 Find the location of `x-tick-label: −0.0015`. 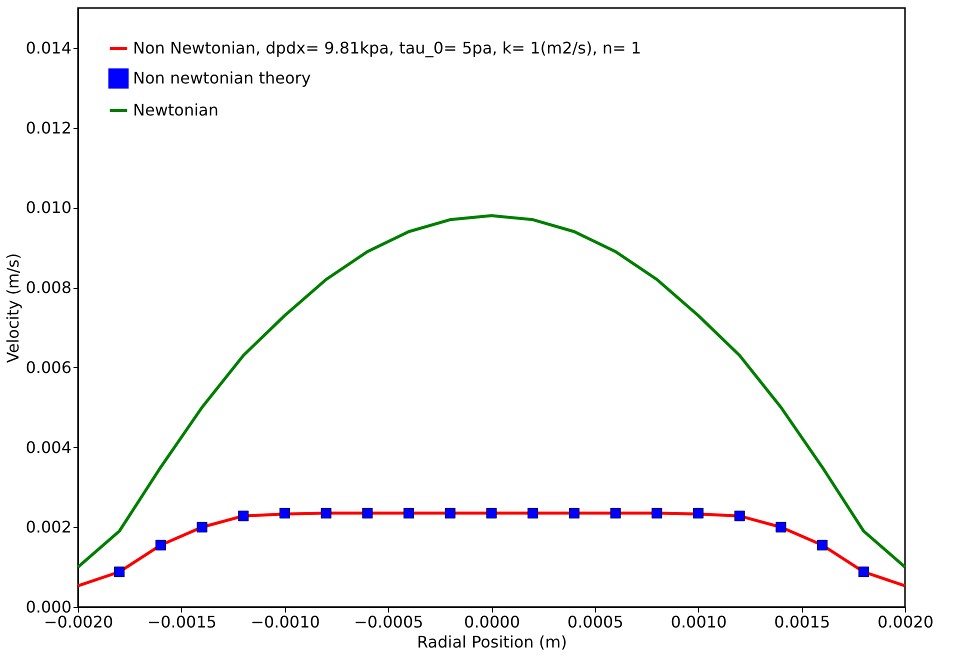

x-tick-label: −0.0015 is located at coordinates (182, 622).